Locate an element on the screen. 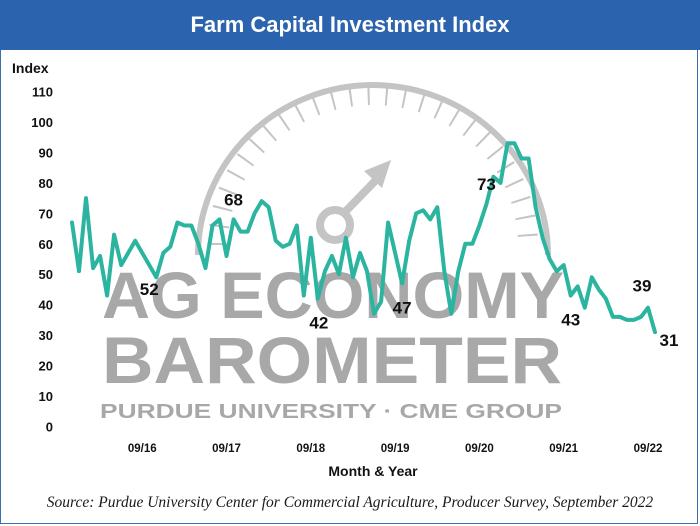  y-tick-label: 30 is located at coordinates (46, 335).